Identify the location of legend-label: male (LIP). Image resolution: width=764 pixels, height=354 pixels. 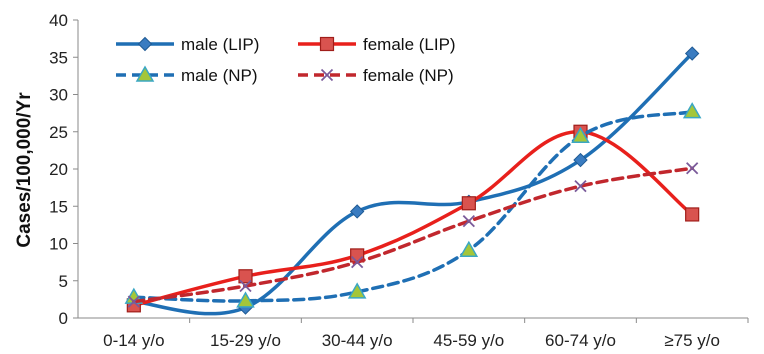
(220, 44).